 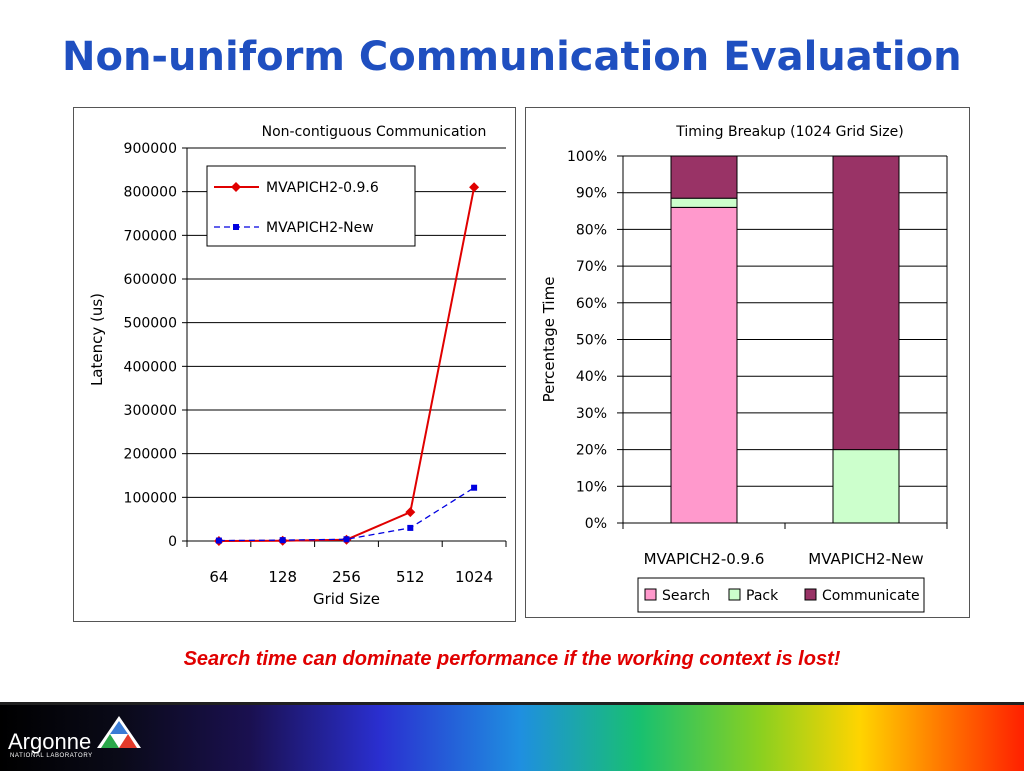 What do you see at coordinates (591, 414) in the screenshot?
I see `y-tick-label: 30%` at bounding box center [591, 414].